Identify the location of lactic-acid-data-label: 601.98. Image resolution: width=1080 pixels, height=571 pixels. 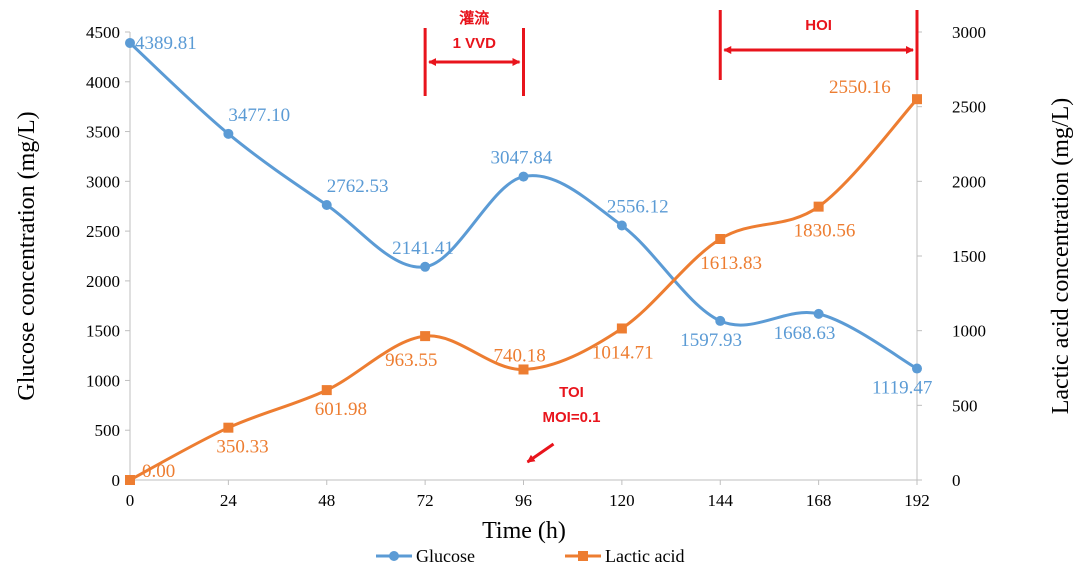
(341, 409).